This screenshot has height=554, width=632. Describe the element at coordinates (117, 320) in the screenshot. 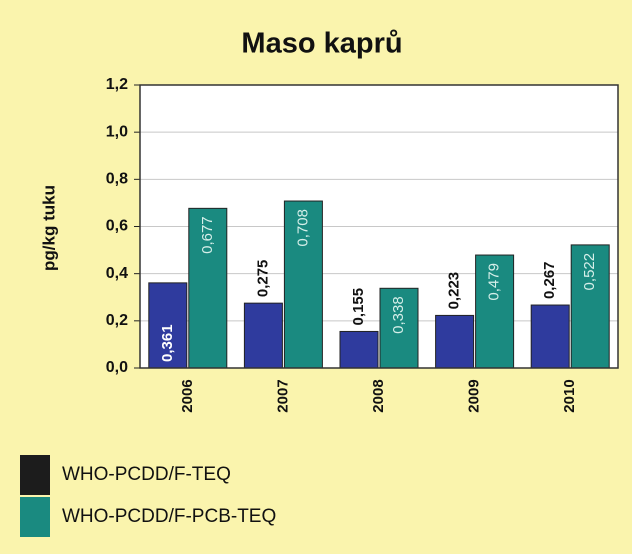

I see `y-tick-label: 0,2` at that location.